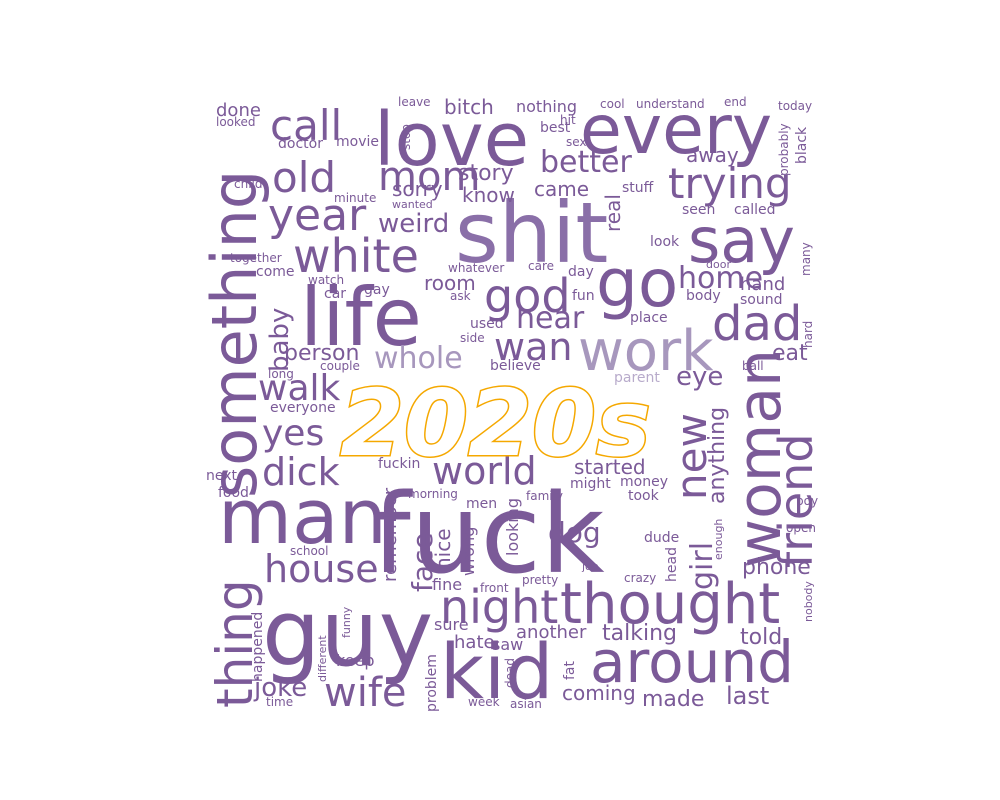  What do you see at coordinates (406, 137) in the screenshot?
I see `word-stop: stop` at bounding box center [406, 137].